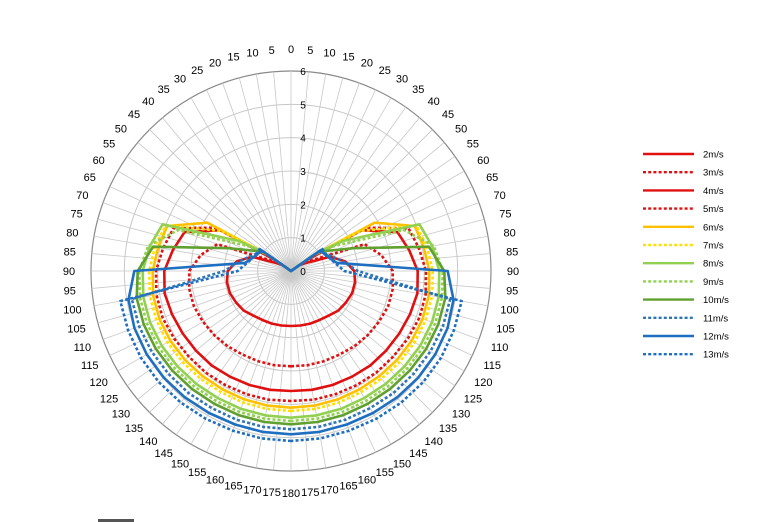  What do you see at coordinates (492, 178) in the screenshot?
I see `angle-tick-label: 65` at bounding box center [492, 178].